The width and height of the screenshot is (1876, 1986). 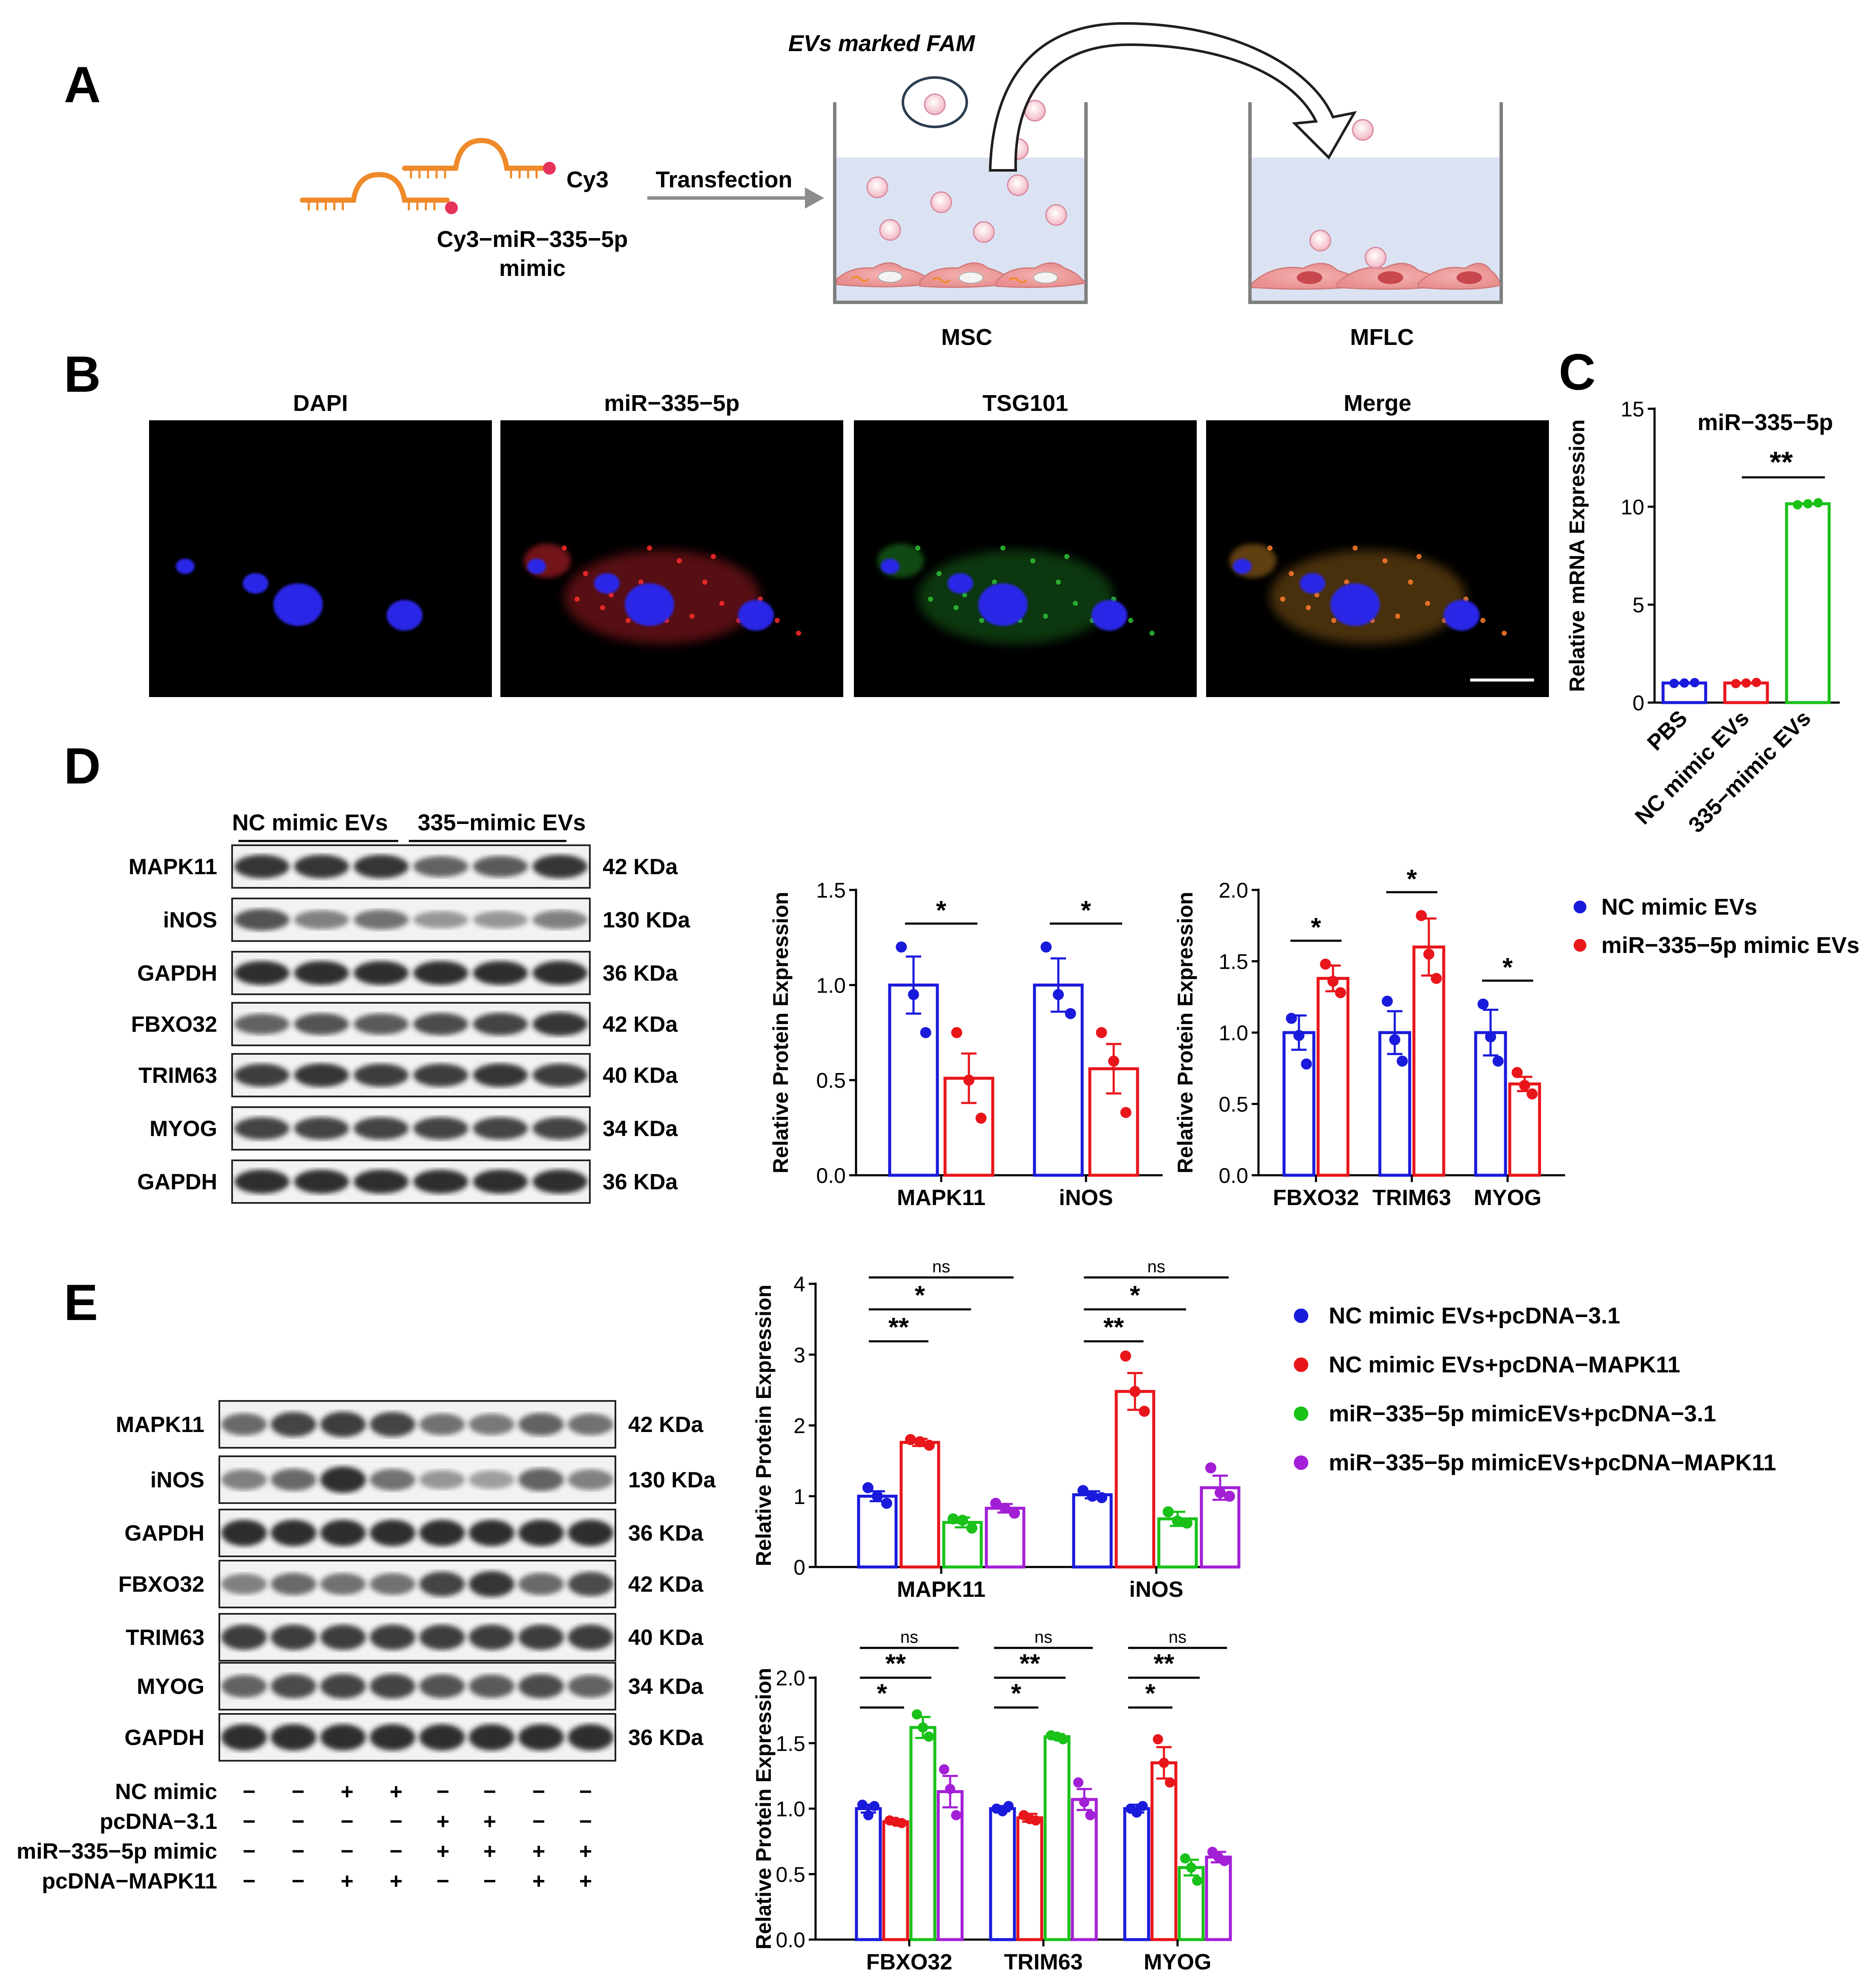 I want to click on legend-label: NC mimic EVs+pcDNA−3.1, so click(x=1474, y=1316).